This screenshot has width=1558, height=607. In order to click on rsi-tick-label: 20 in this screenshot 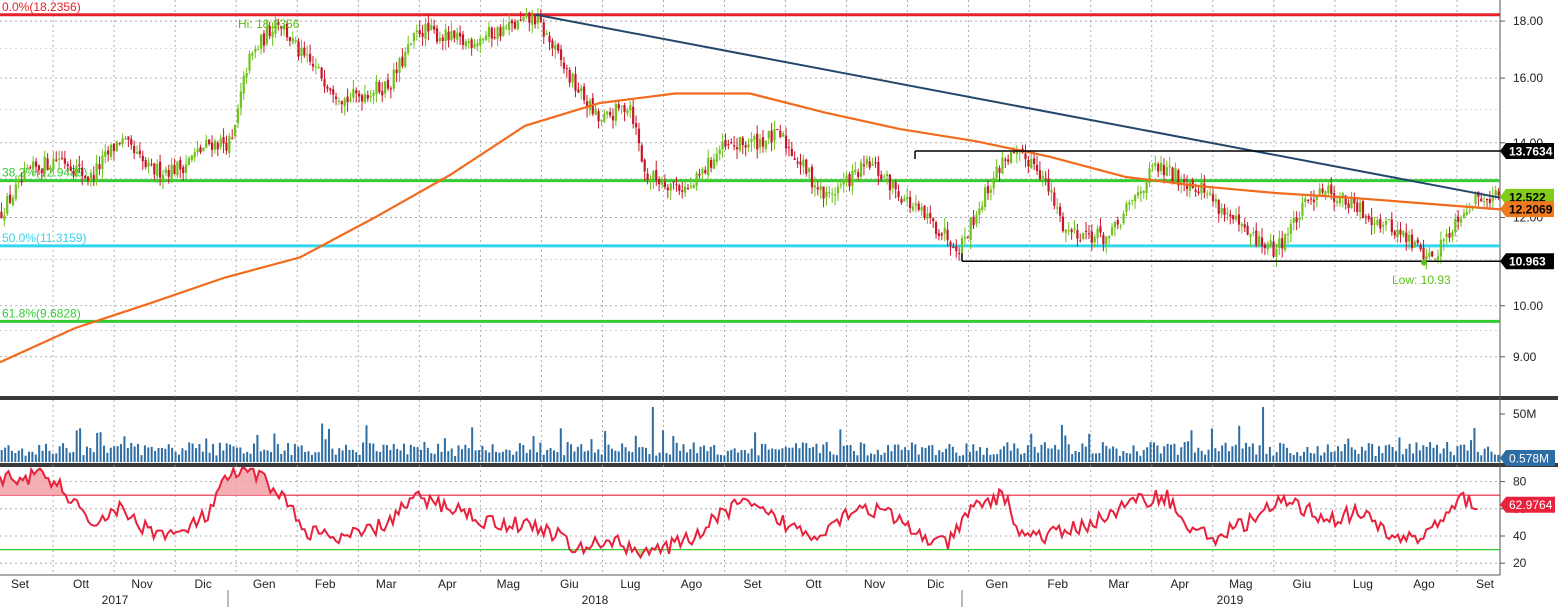, I will do `click(1520, 563)`.